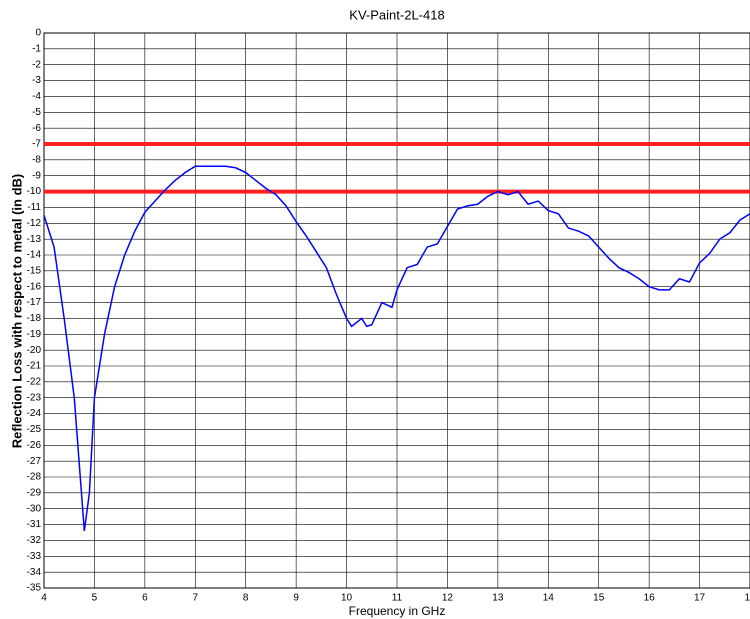  I want to click on y-tick-label: -15, so click(34, 270).